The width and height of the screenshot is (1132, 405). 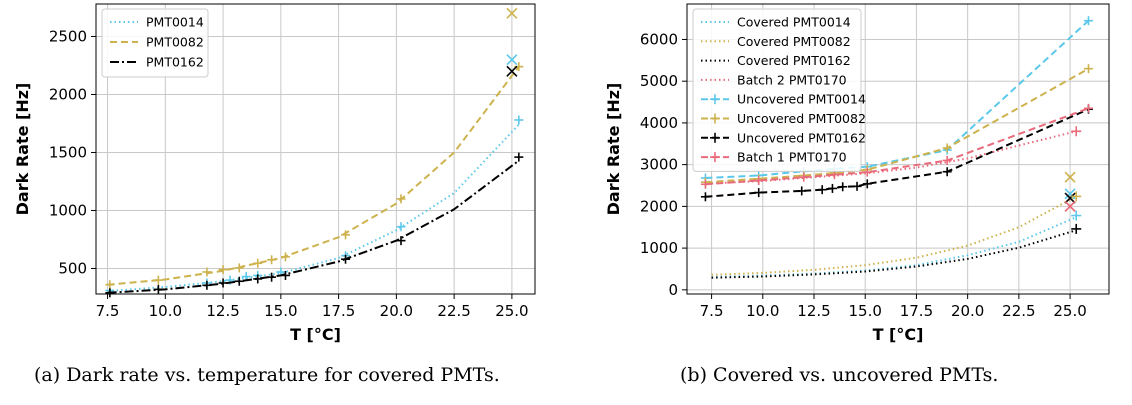 I want to click on outlier-point-2-stroke, so click(x=512, y=71).